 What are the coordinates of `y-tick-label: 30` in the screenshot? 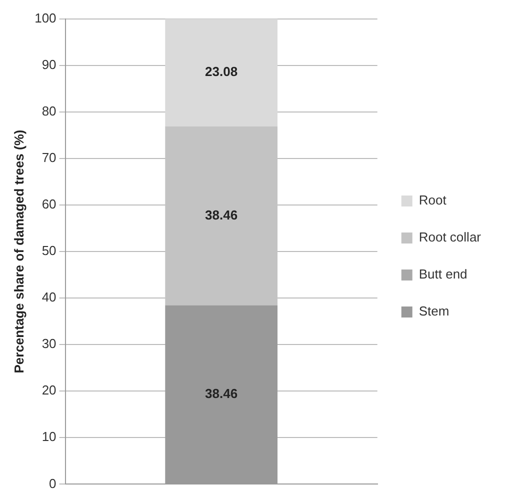 It's located at (49, 344).